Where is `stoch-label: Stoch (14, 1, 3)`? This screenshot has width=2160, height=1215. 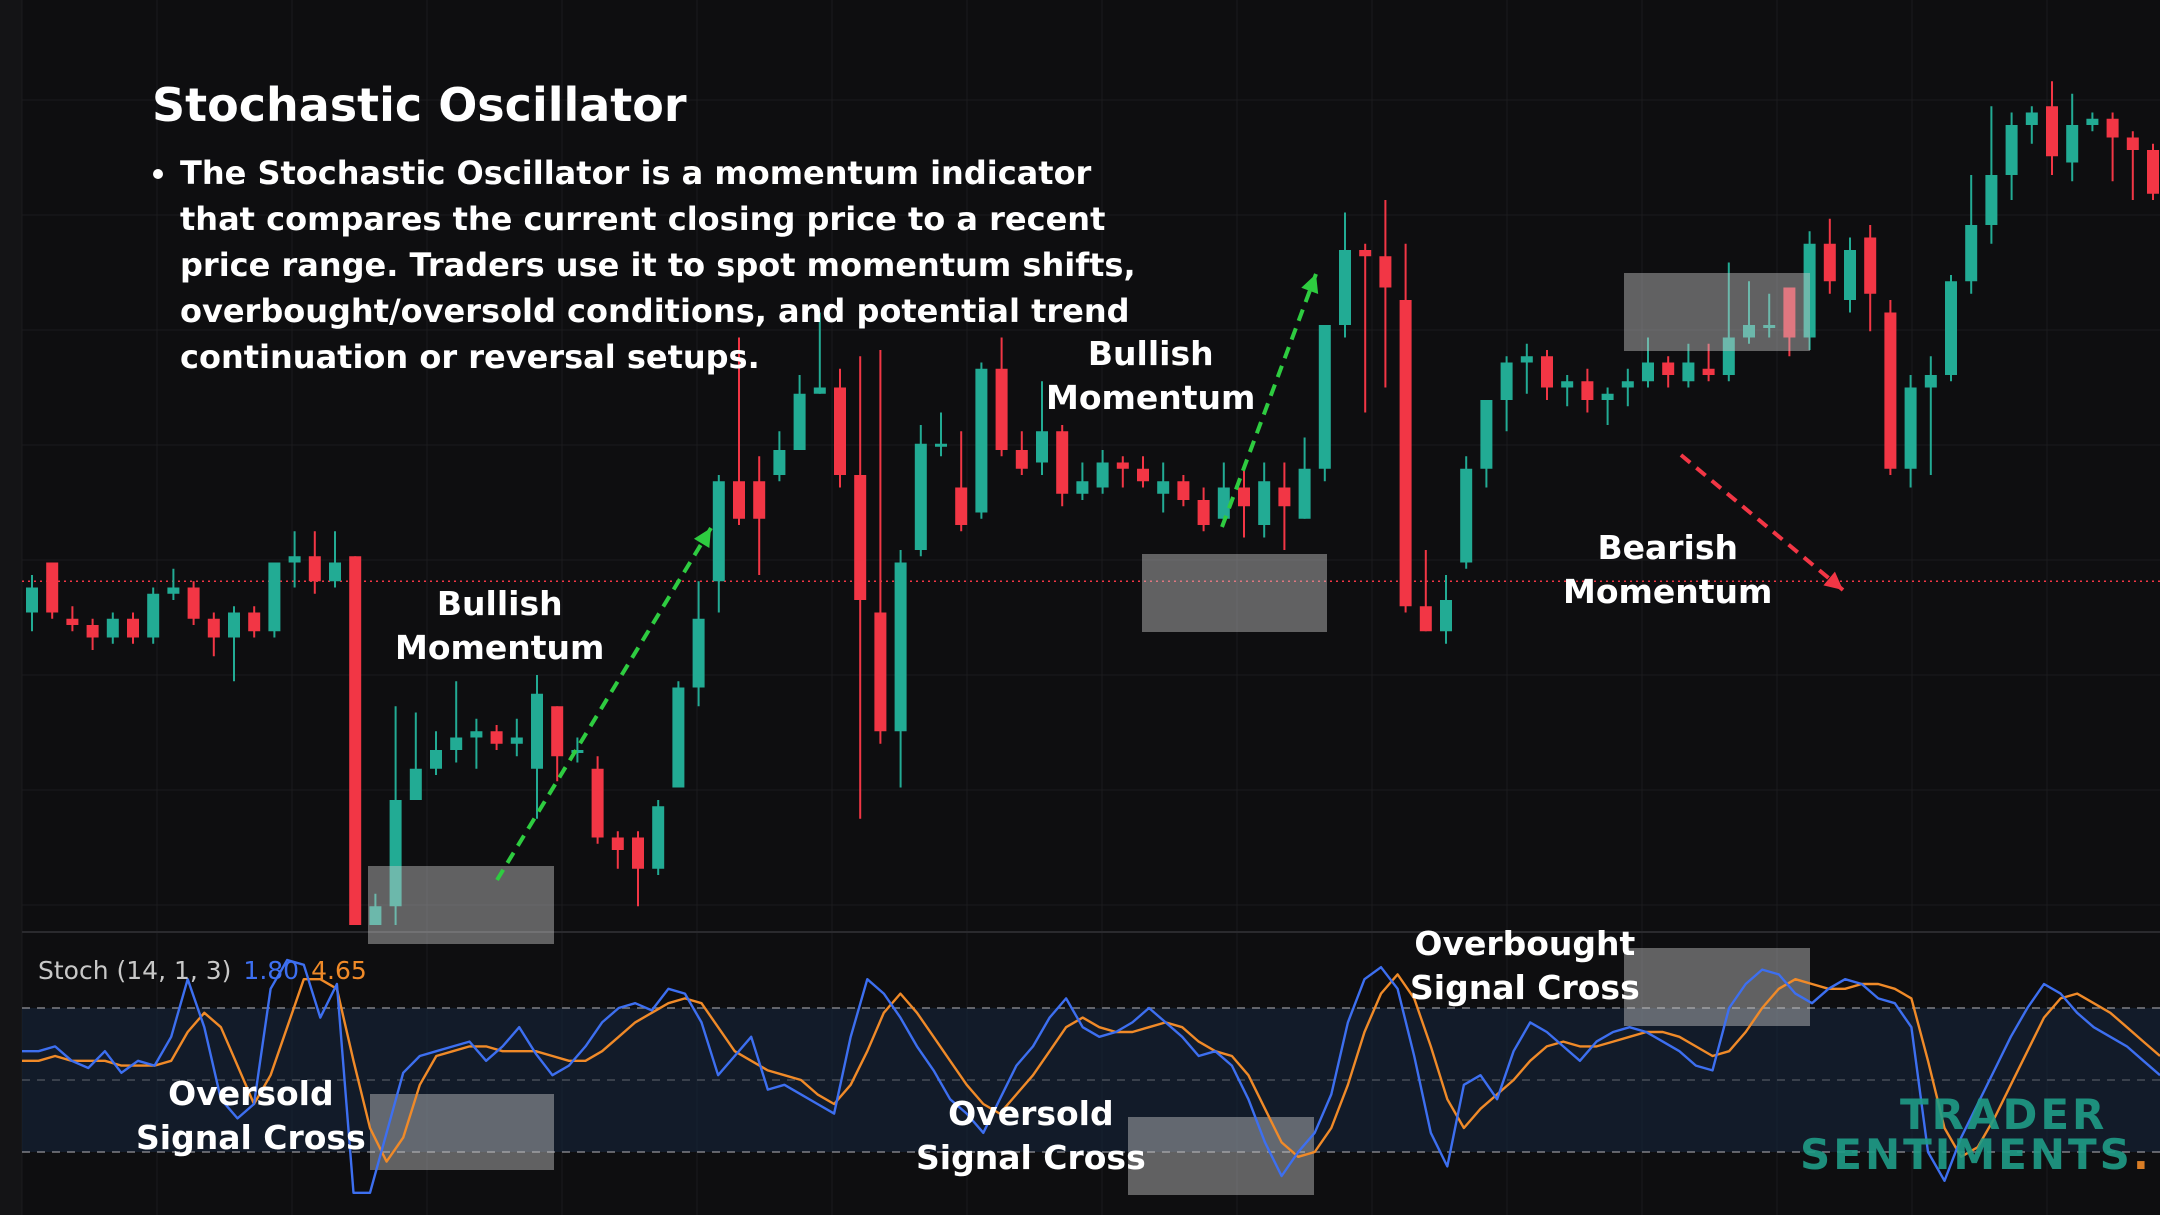 stoch-label: Stoch (14, 1, 3) is located at coordinates (135, 970).